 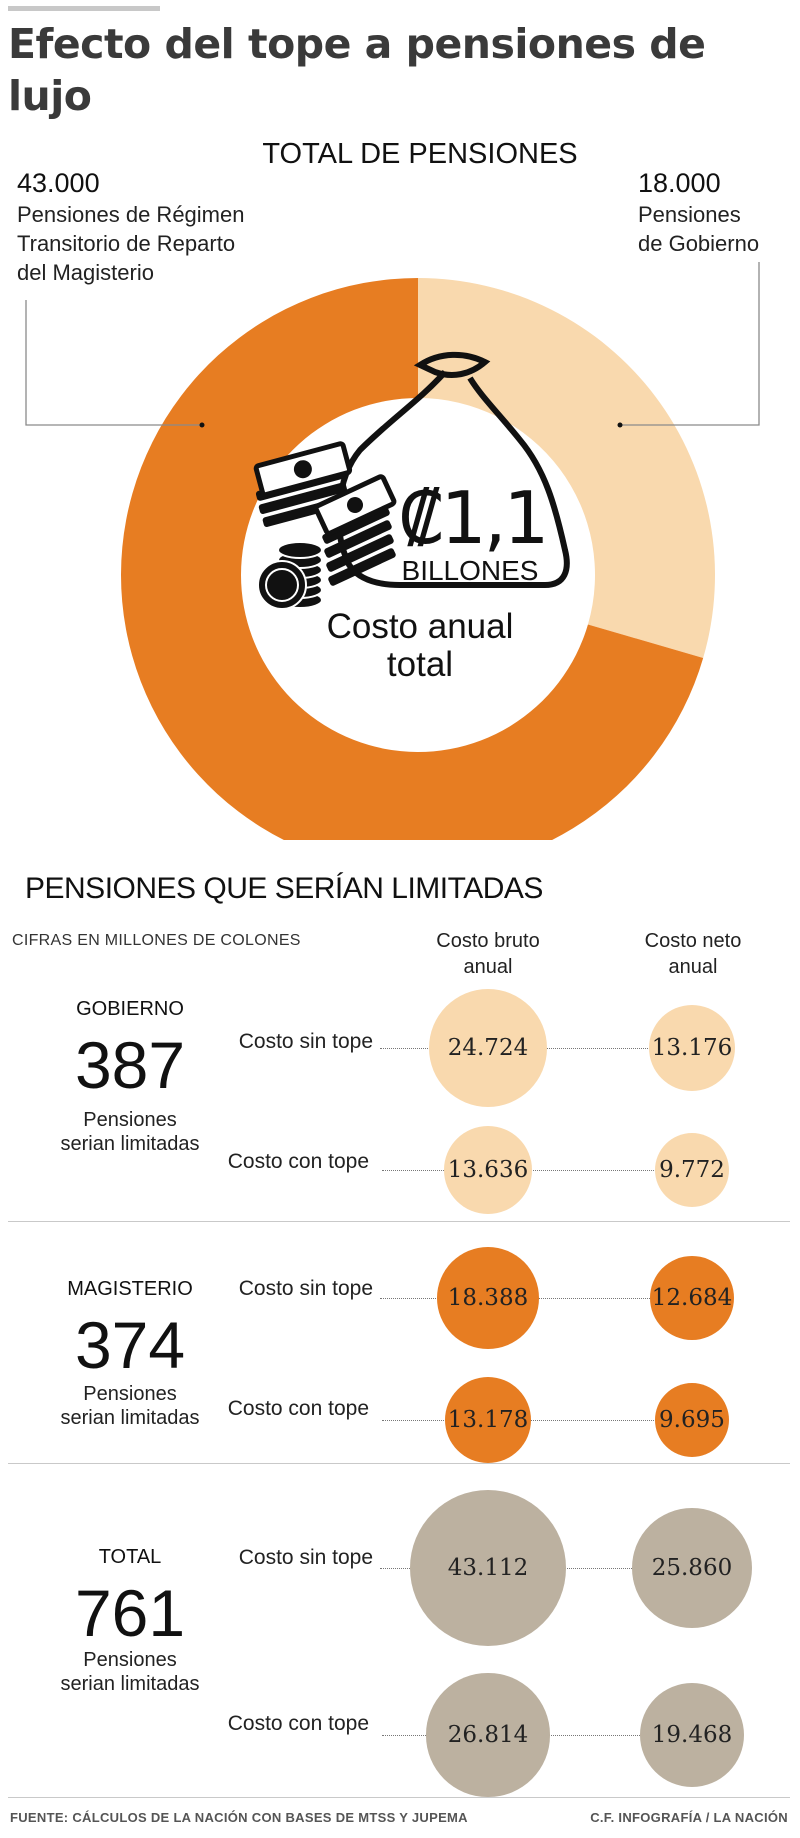 What do you see at coordinates (689, 214) in the screenshot?
I see `callout-right-line: Pensiones` at bounding box center [689, 214].